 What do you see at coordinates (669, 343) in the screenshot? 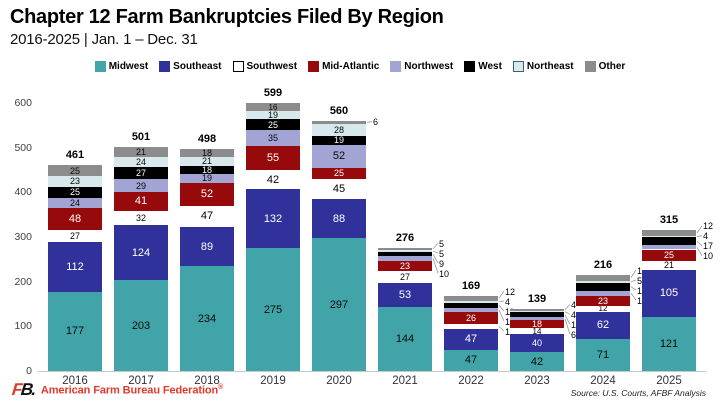
I see `segment-value-midwest-2025: 121` at bounding box center [669, 343].